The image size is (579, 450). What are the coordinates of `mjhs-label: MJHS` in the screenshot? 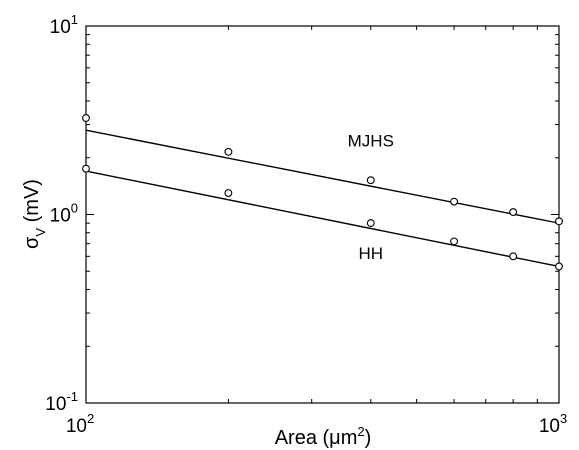 It's located at (371, 140).